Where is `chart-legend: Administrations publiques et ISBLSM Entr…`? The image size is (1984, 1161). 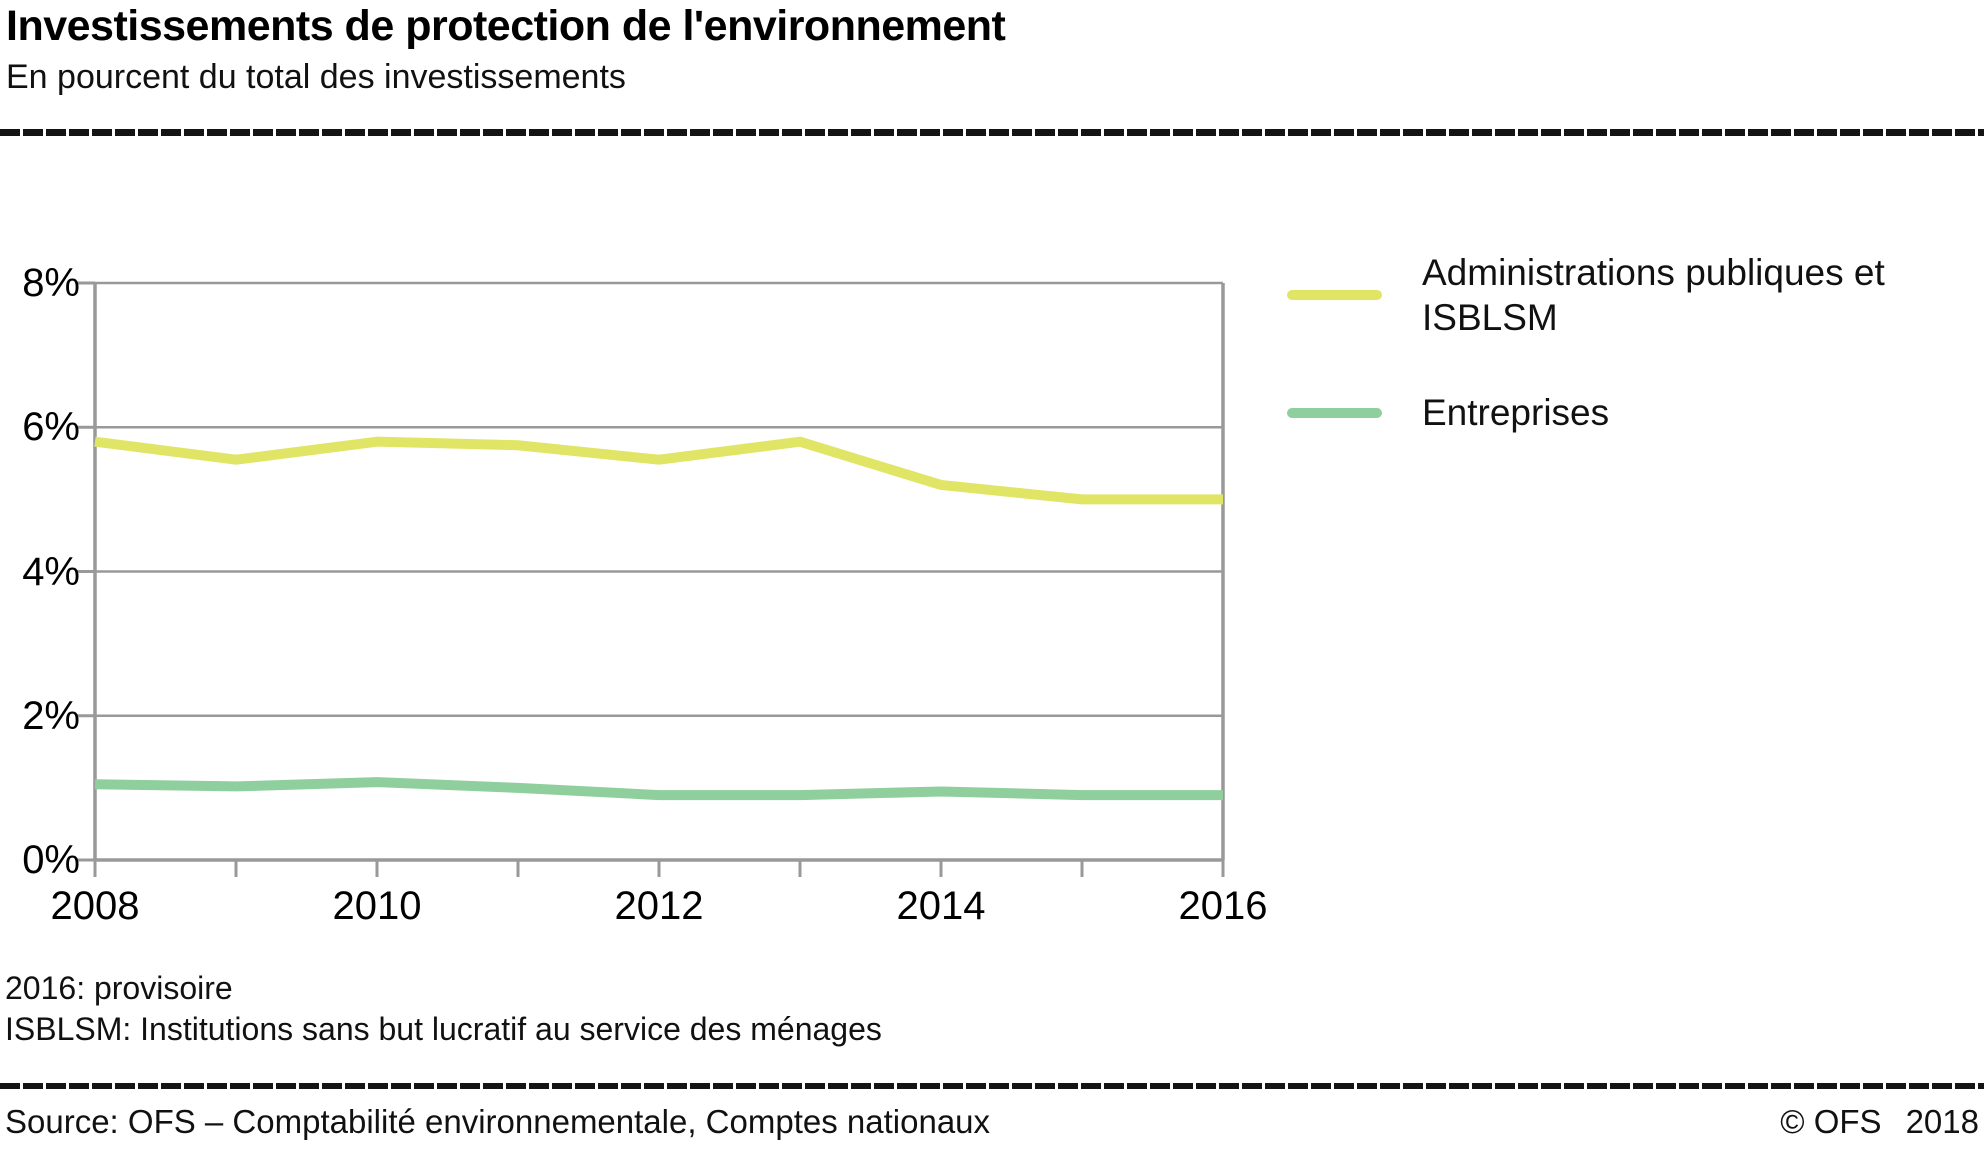 chart-legend: Administrations publiques et ISBLSM Entr… is located at coordinates (1594, 342).